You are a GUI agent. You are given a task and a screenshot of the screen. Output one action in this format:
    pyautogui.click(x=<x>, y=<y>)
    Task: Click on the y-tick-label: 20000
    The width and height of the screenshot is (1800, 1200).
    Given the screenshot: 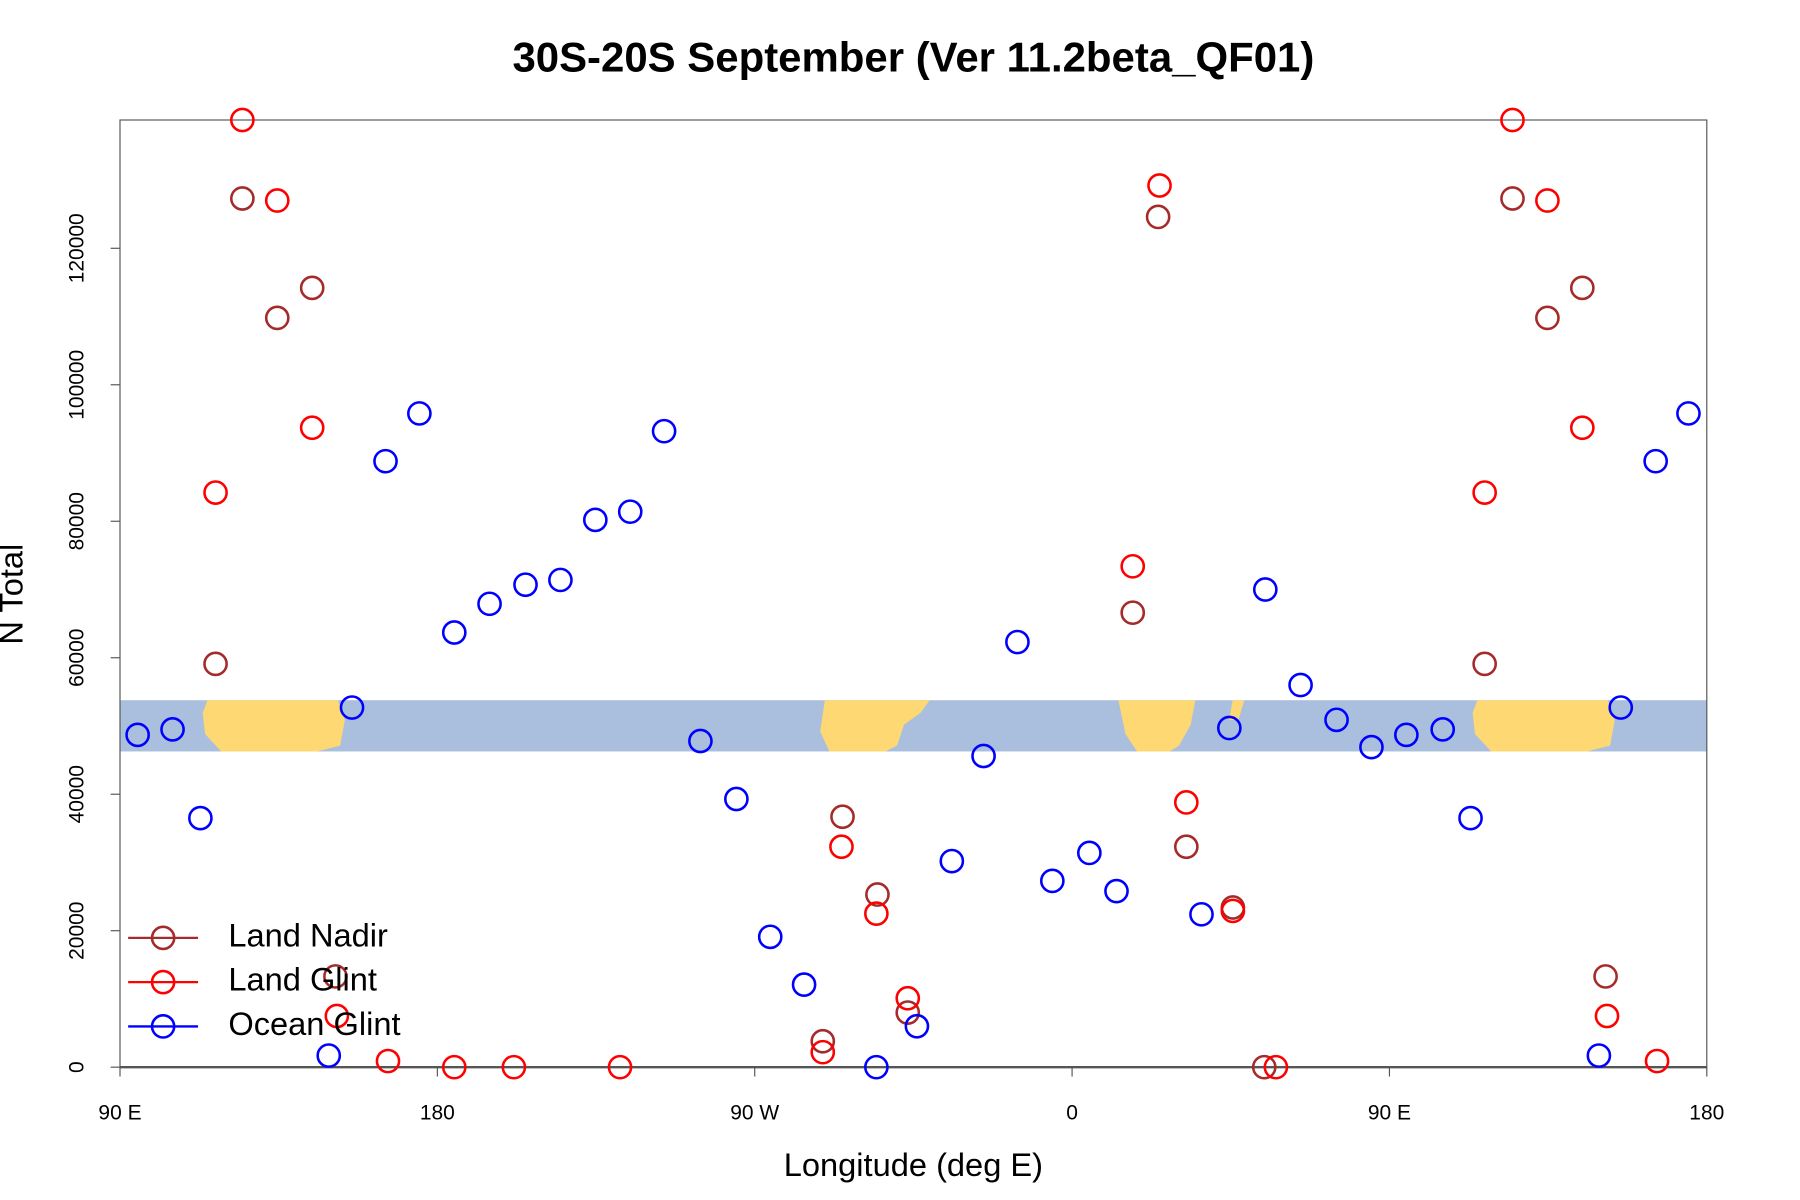 What is the action you would take?
    pyautogui.click(x=77, y=931)
    